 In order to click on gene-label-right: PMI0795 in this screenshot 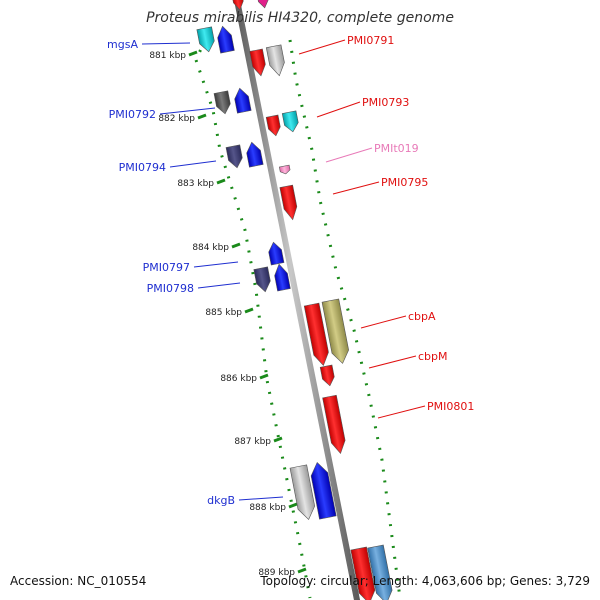, I will do `click(404, 182)`.